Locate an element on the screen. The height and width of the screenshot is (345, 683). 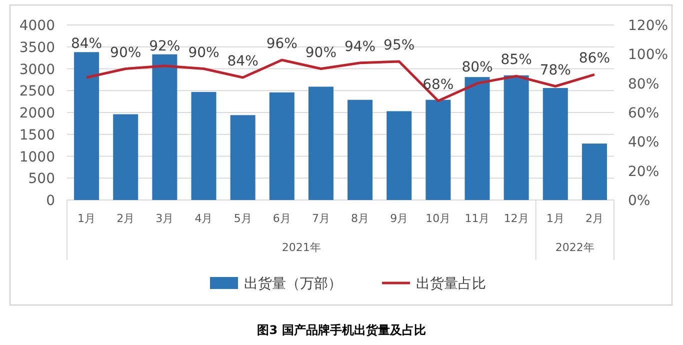
x-tick-label: 7月 is located at coordinates (321, 218).